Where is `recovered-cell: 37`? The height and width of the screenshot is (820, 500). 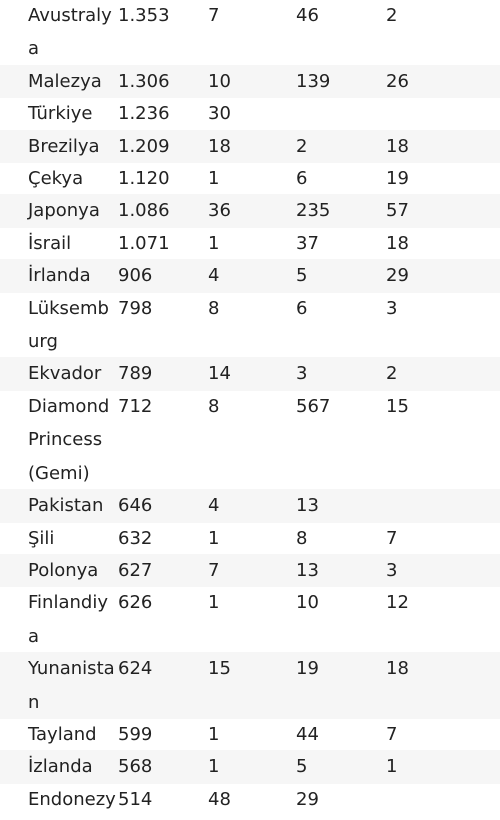
recovered-cell: 37 is located at coordinates (307, 243).